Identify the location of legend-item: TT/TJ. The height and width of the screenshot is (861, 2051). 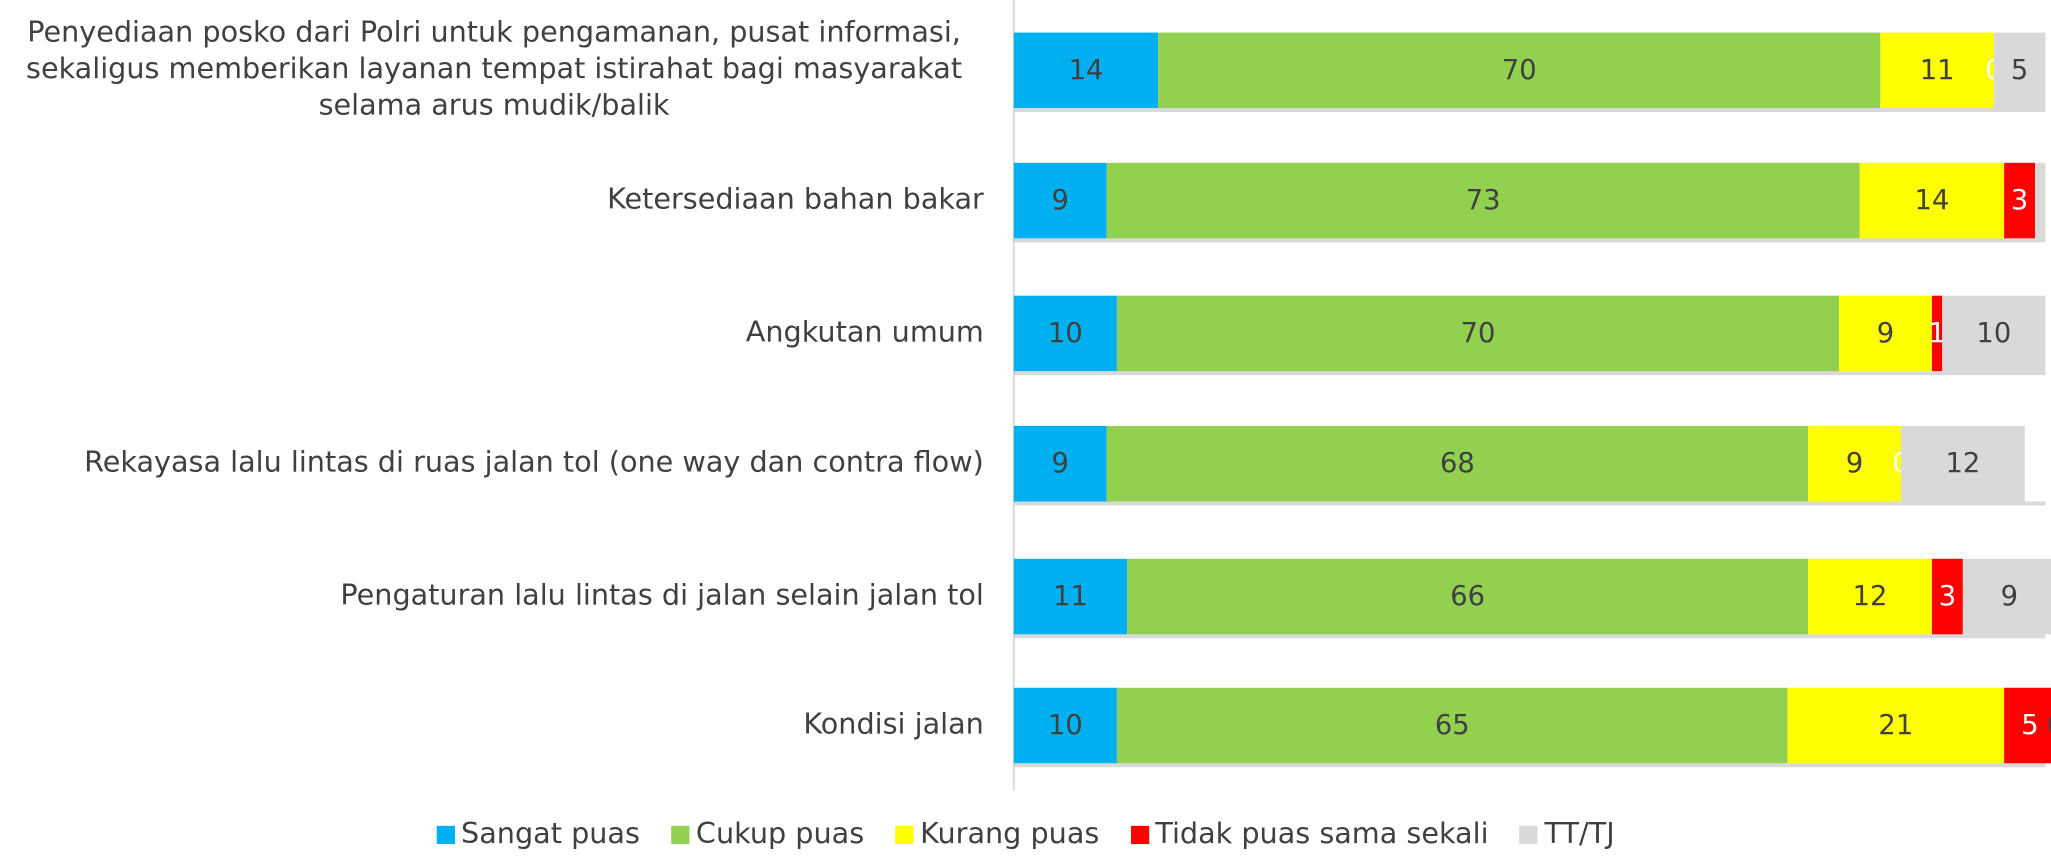
(1567, 834).